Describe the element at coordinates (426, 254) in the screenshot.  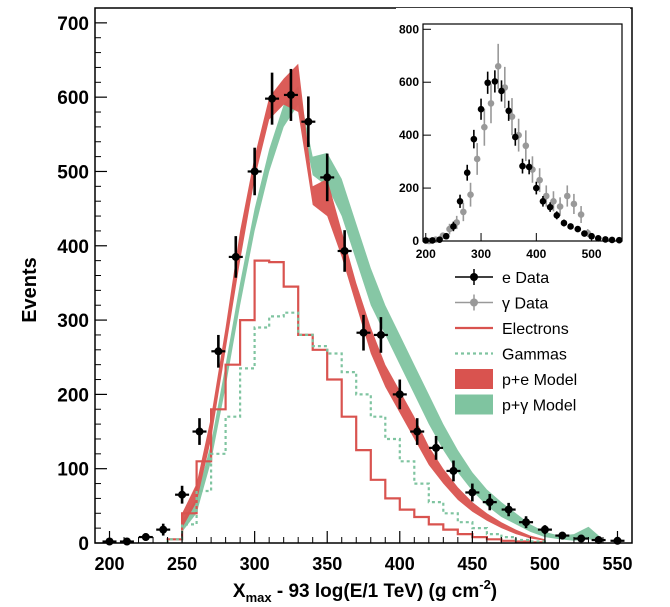
I see `inset-x-tick-label: 200` at that location.